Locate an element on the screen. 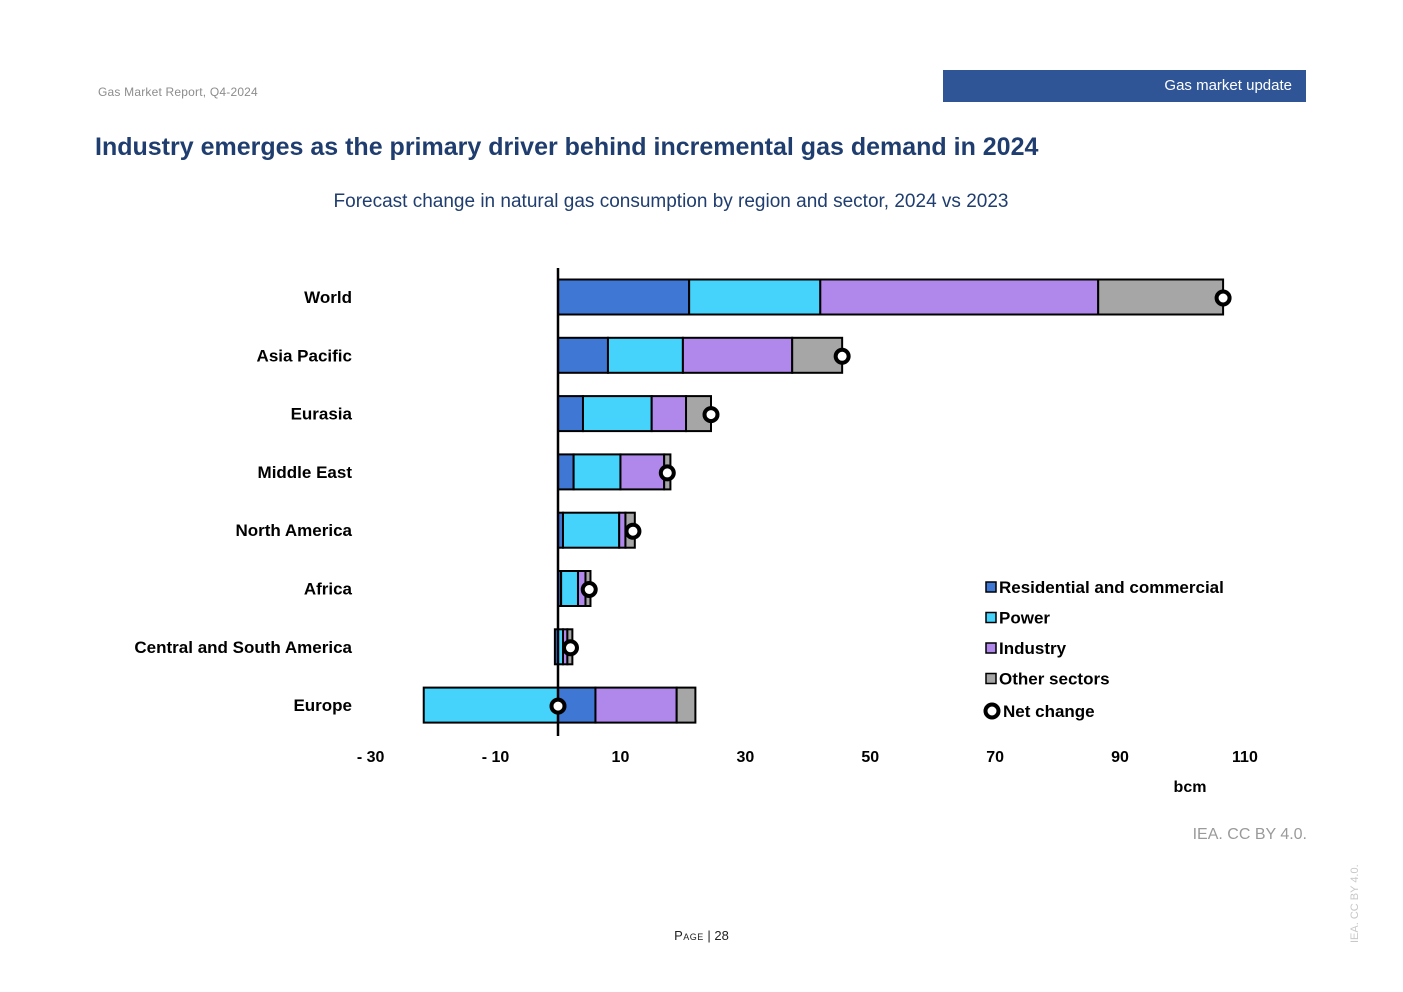 The image size is (1403, 992). bar-middle-east-industry is located at coordinates (642, 472).